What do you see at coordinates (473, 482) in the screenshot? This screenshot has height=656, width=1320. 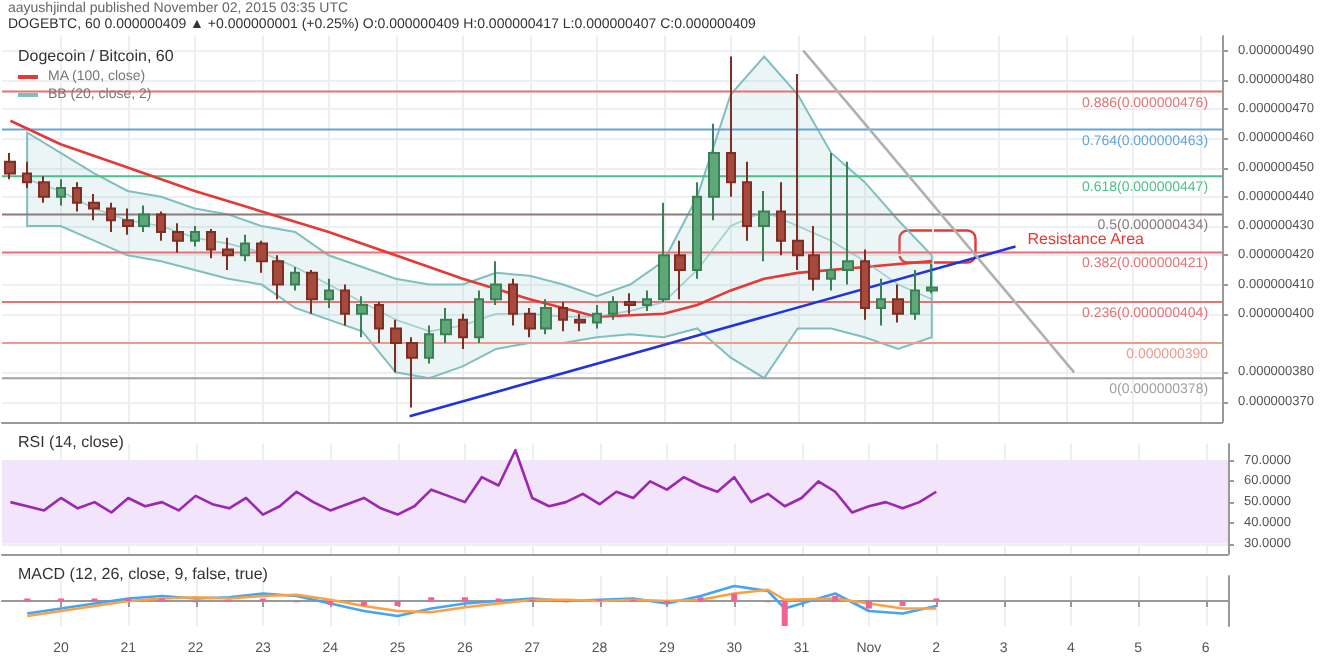 I see `line-series` at bounding box center [473, 482].